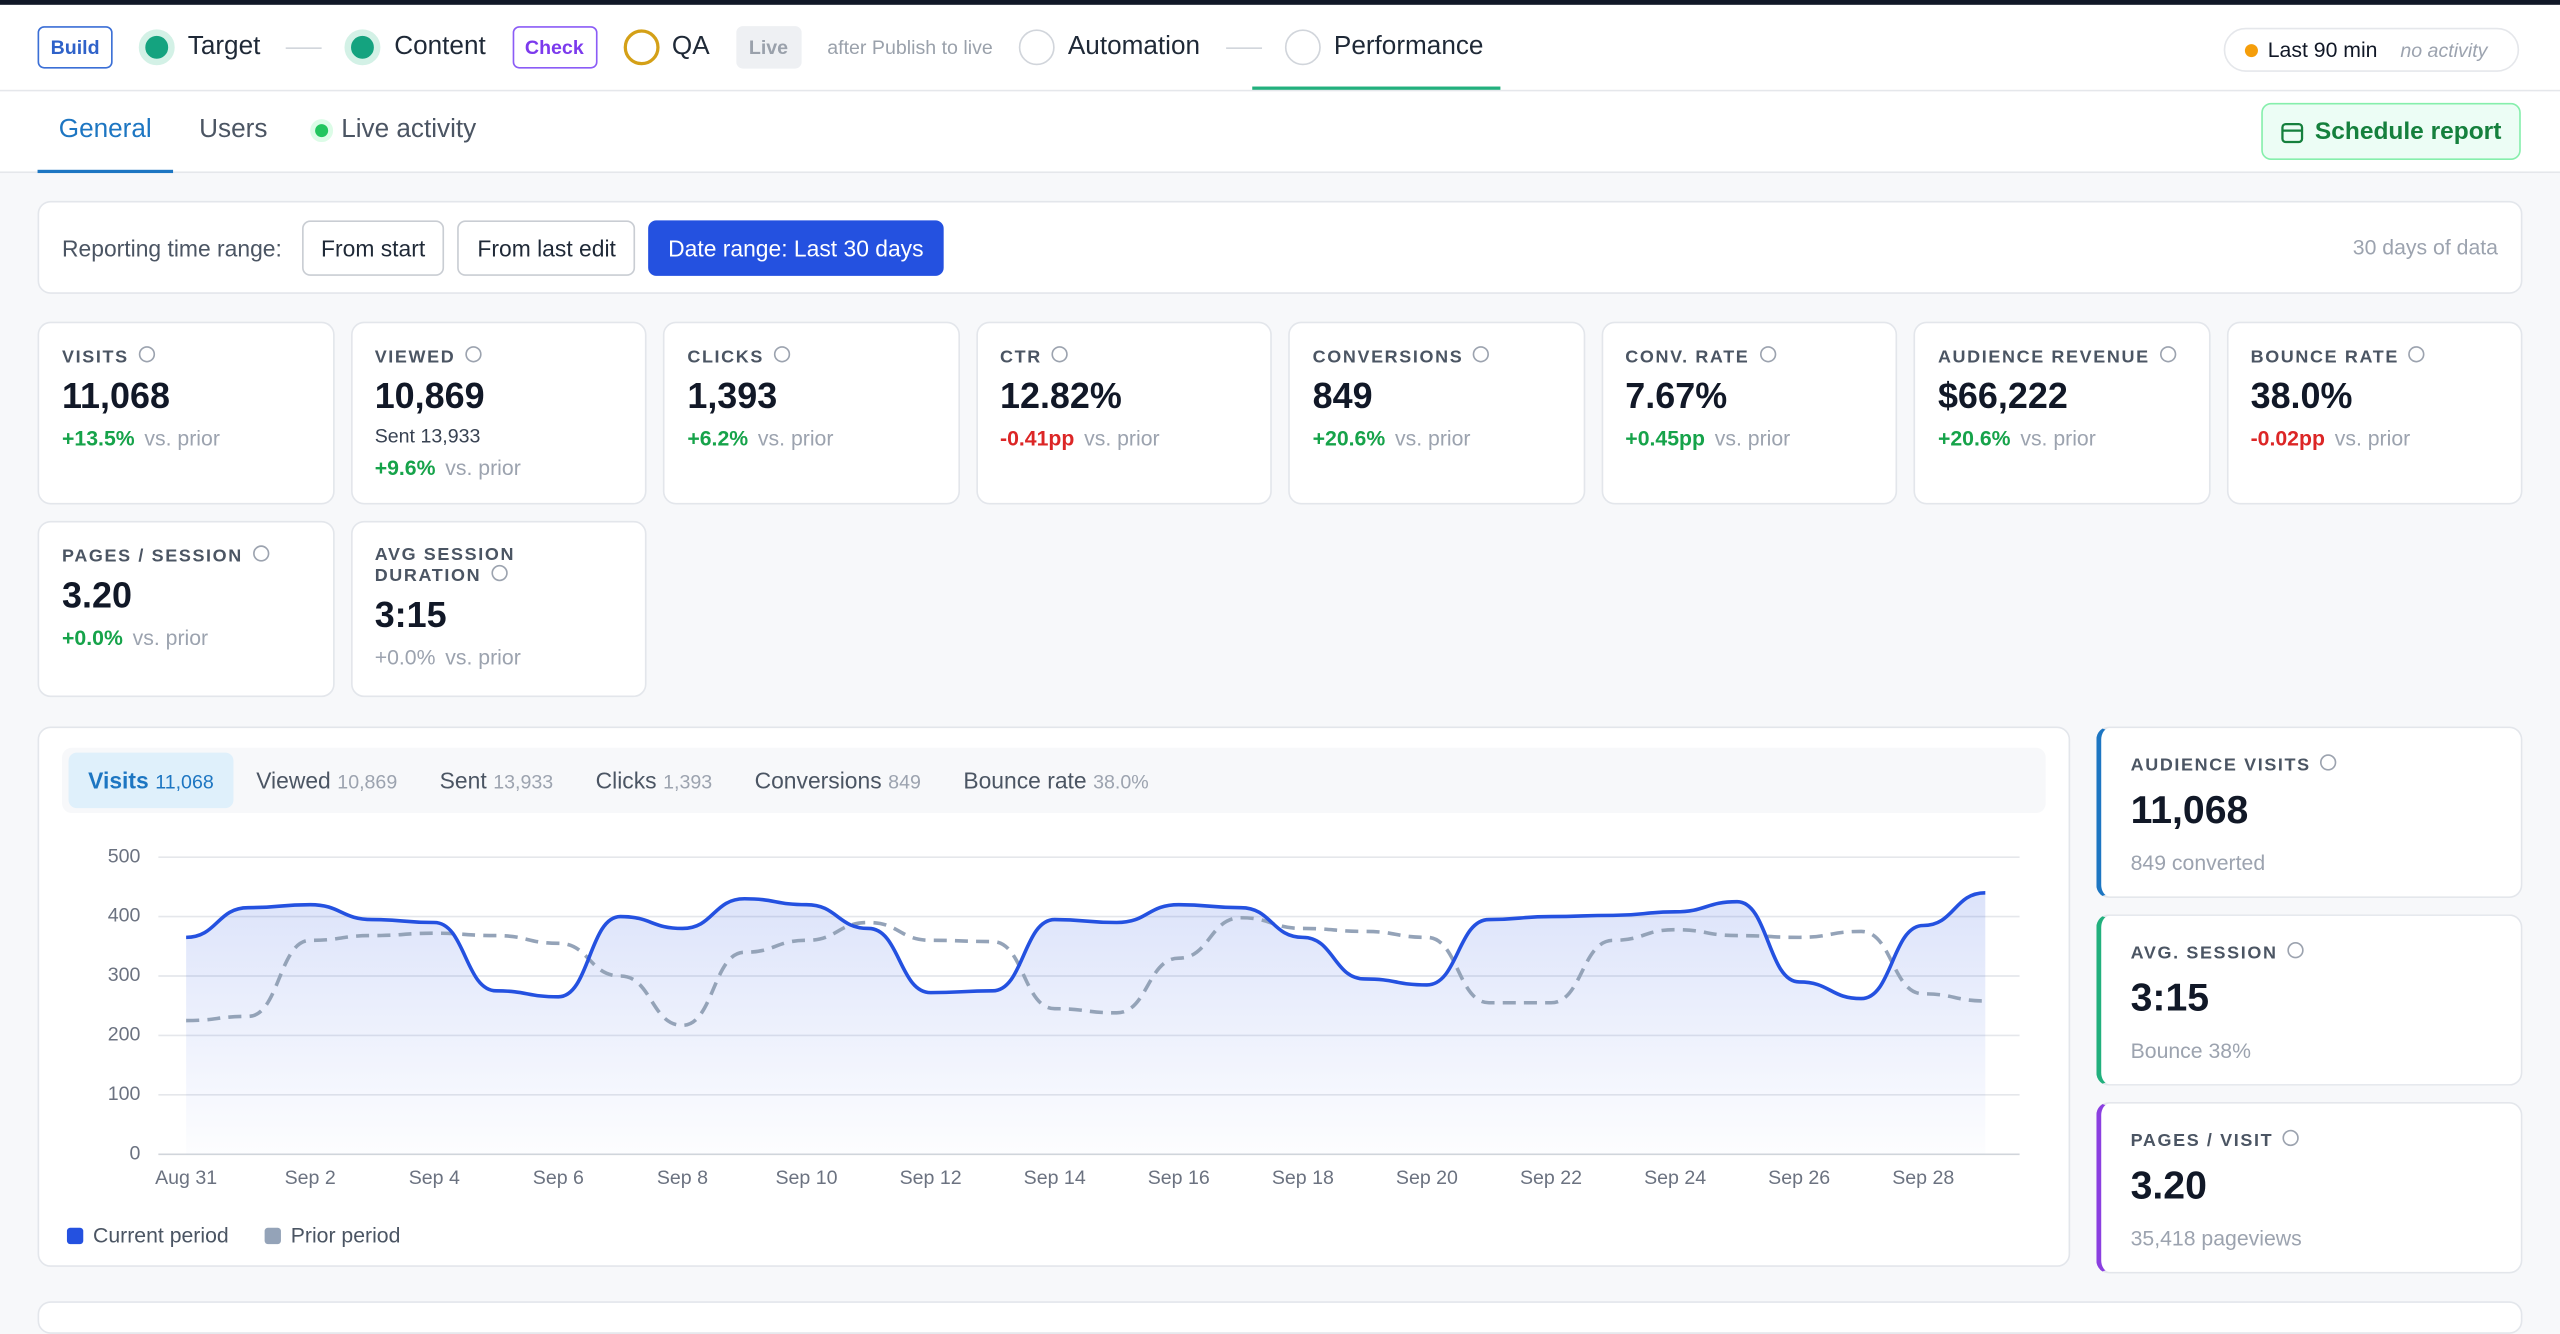  I want to click on range-option: From last edit, so click(546, 247).